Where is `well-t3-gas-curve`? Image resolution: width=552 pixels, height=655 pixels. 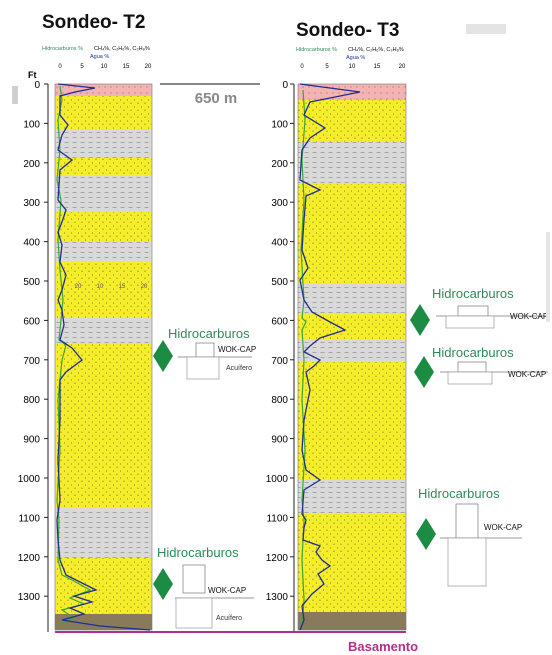
well-t3-gas-curve is located at coordinates (330, 357).